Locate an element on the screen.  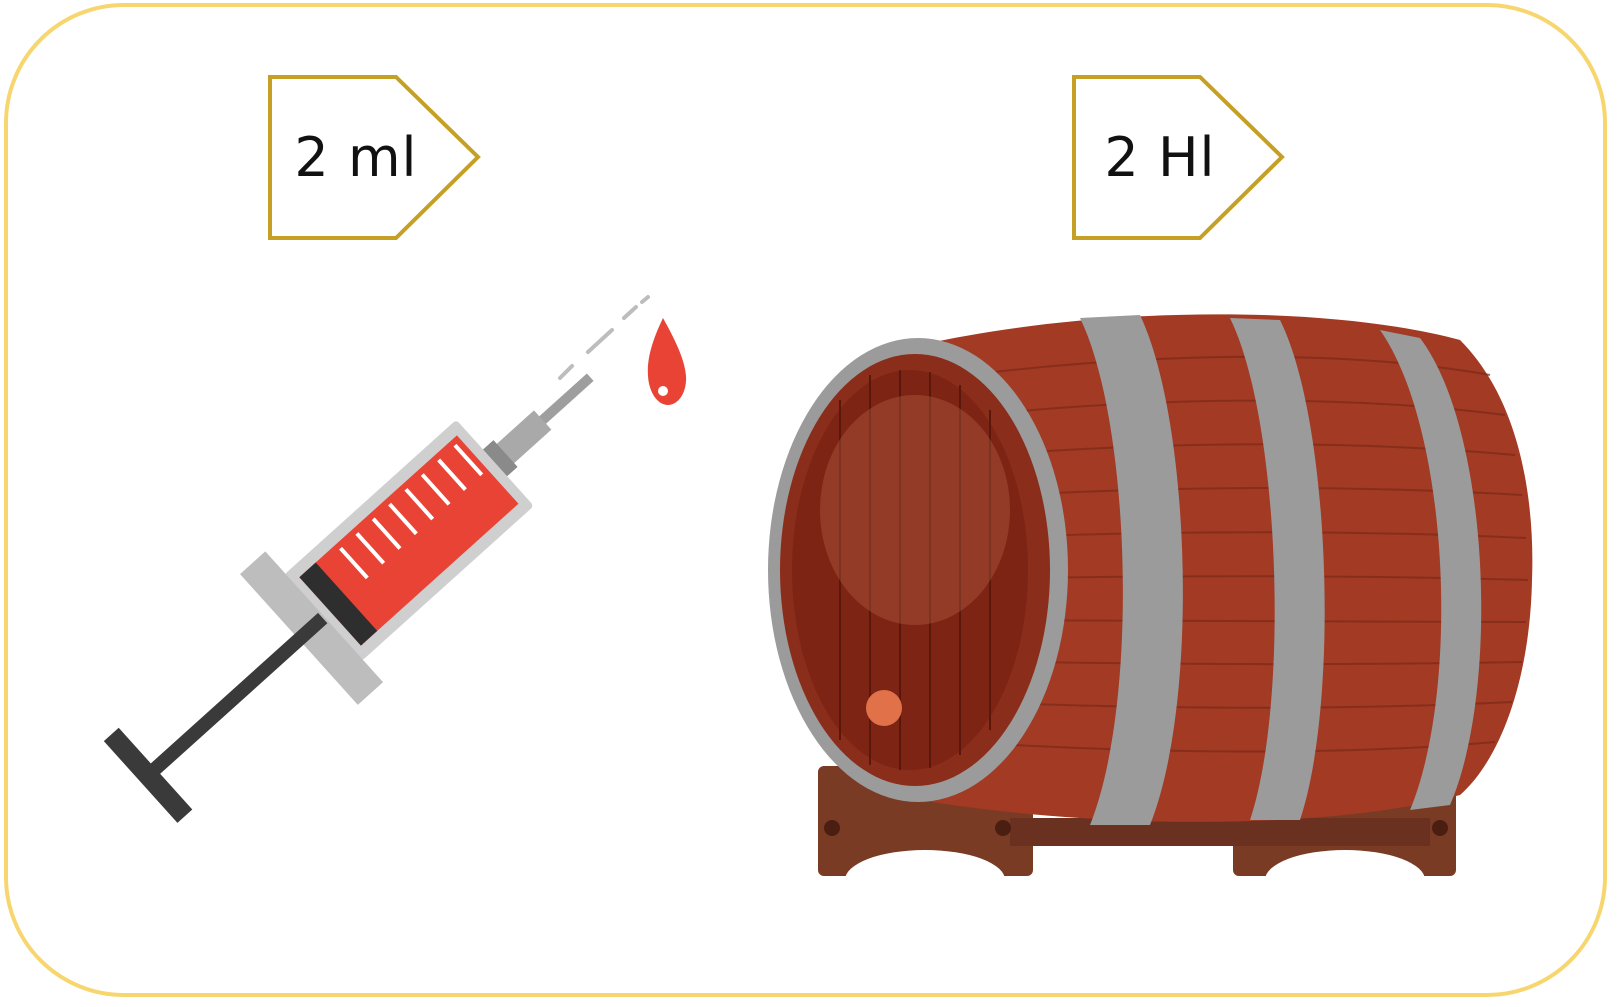
volume-tag-small: 2 ml is located at coordinates (375, 157).